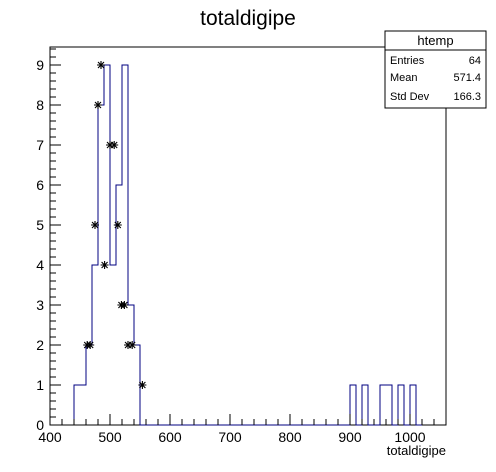 The width and height of the screenshot is (496, 472). I want to click on stats-box-title: htemp, so click(435, 40).